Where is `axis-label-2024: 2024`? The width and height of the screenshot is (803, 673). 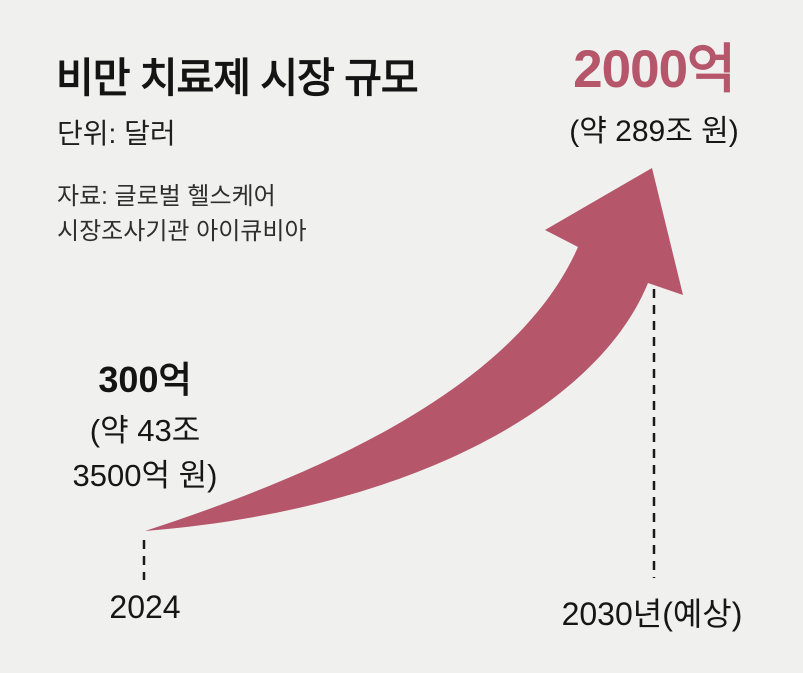 axis-label-2024: 2024 is located at coordinates (145, 607).